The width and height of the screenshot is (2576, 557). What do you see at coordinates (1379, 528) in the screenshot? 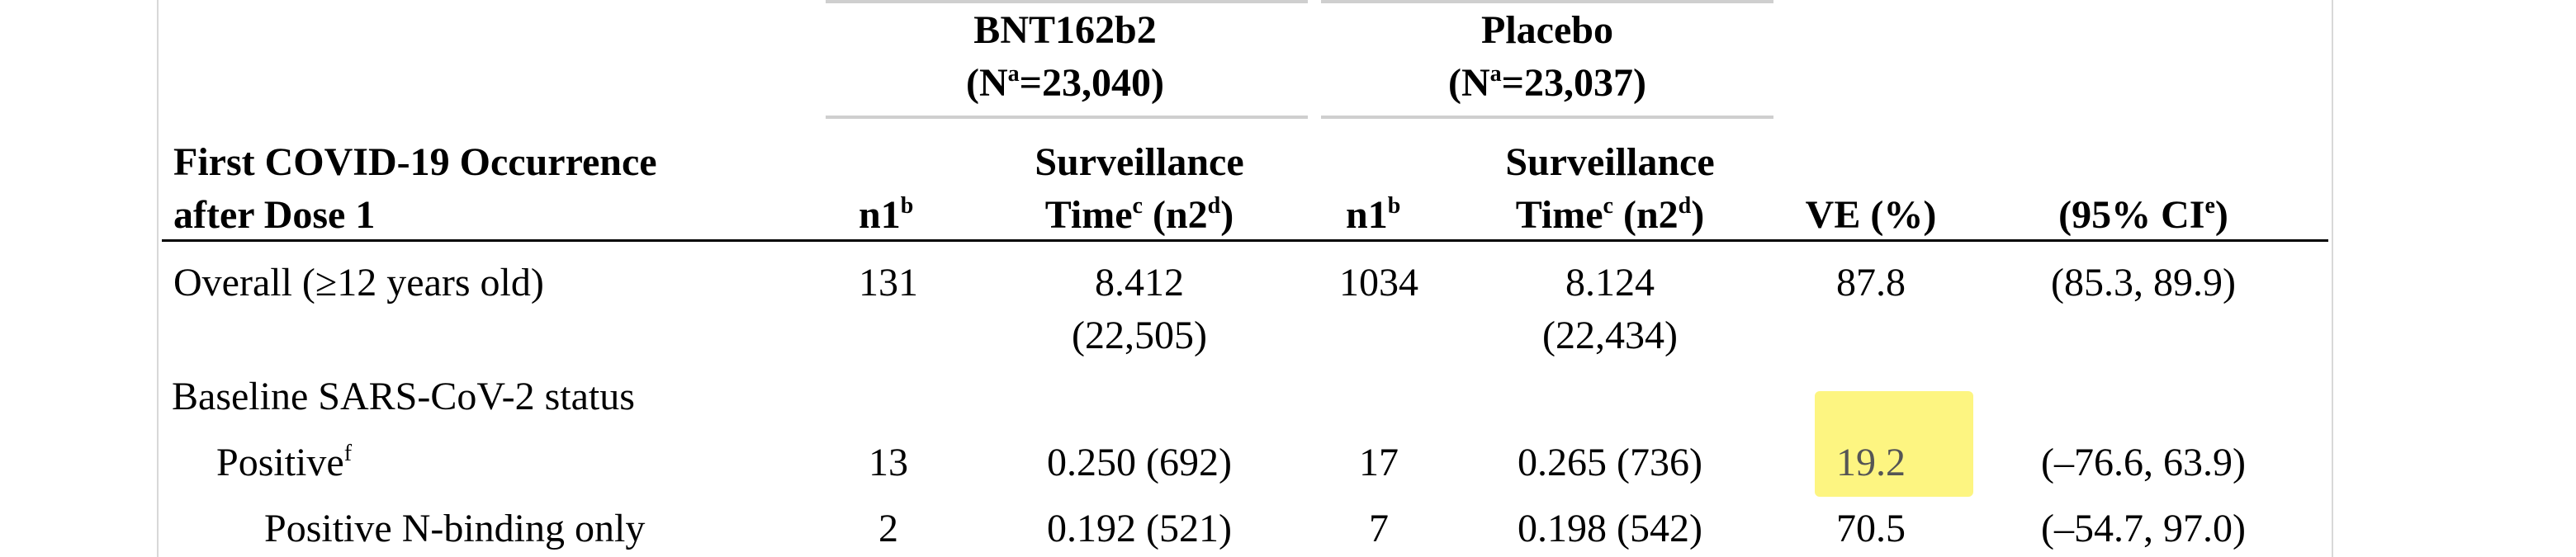
I see `cell-nbinding-placebo-n1: 7` at bounding box center [1379, 528].